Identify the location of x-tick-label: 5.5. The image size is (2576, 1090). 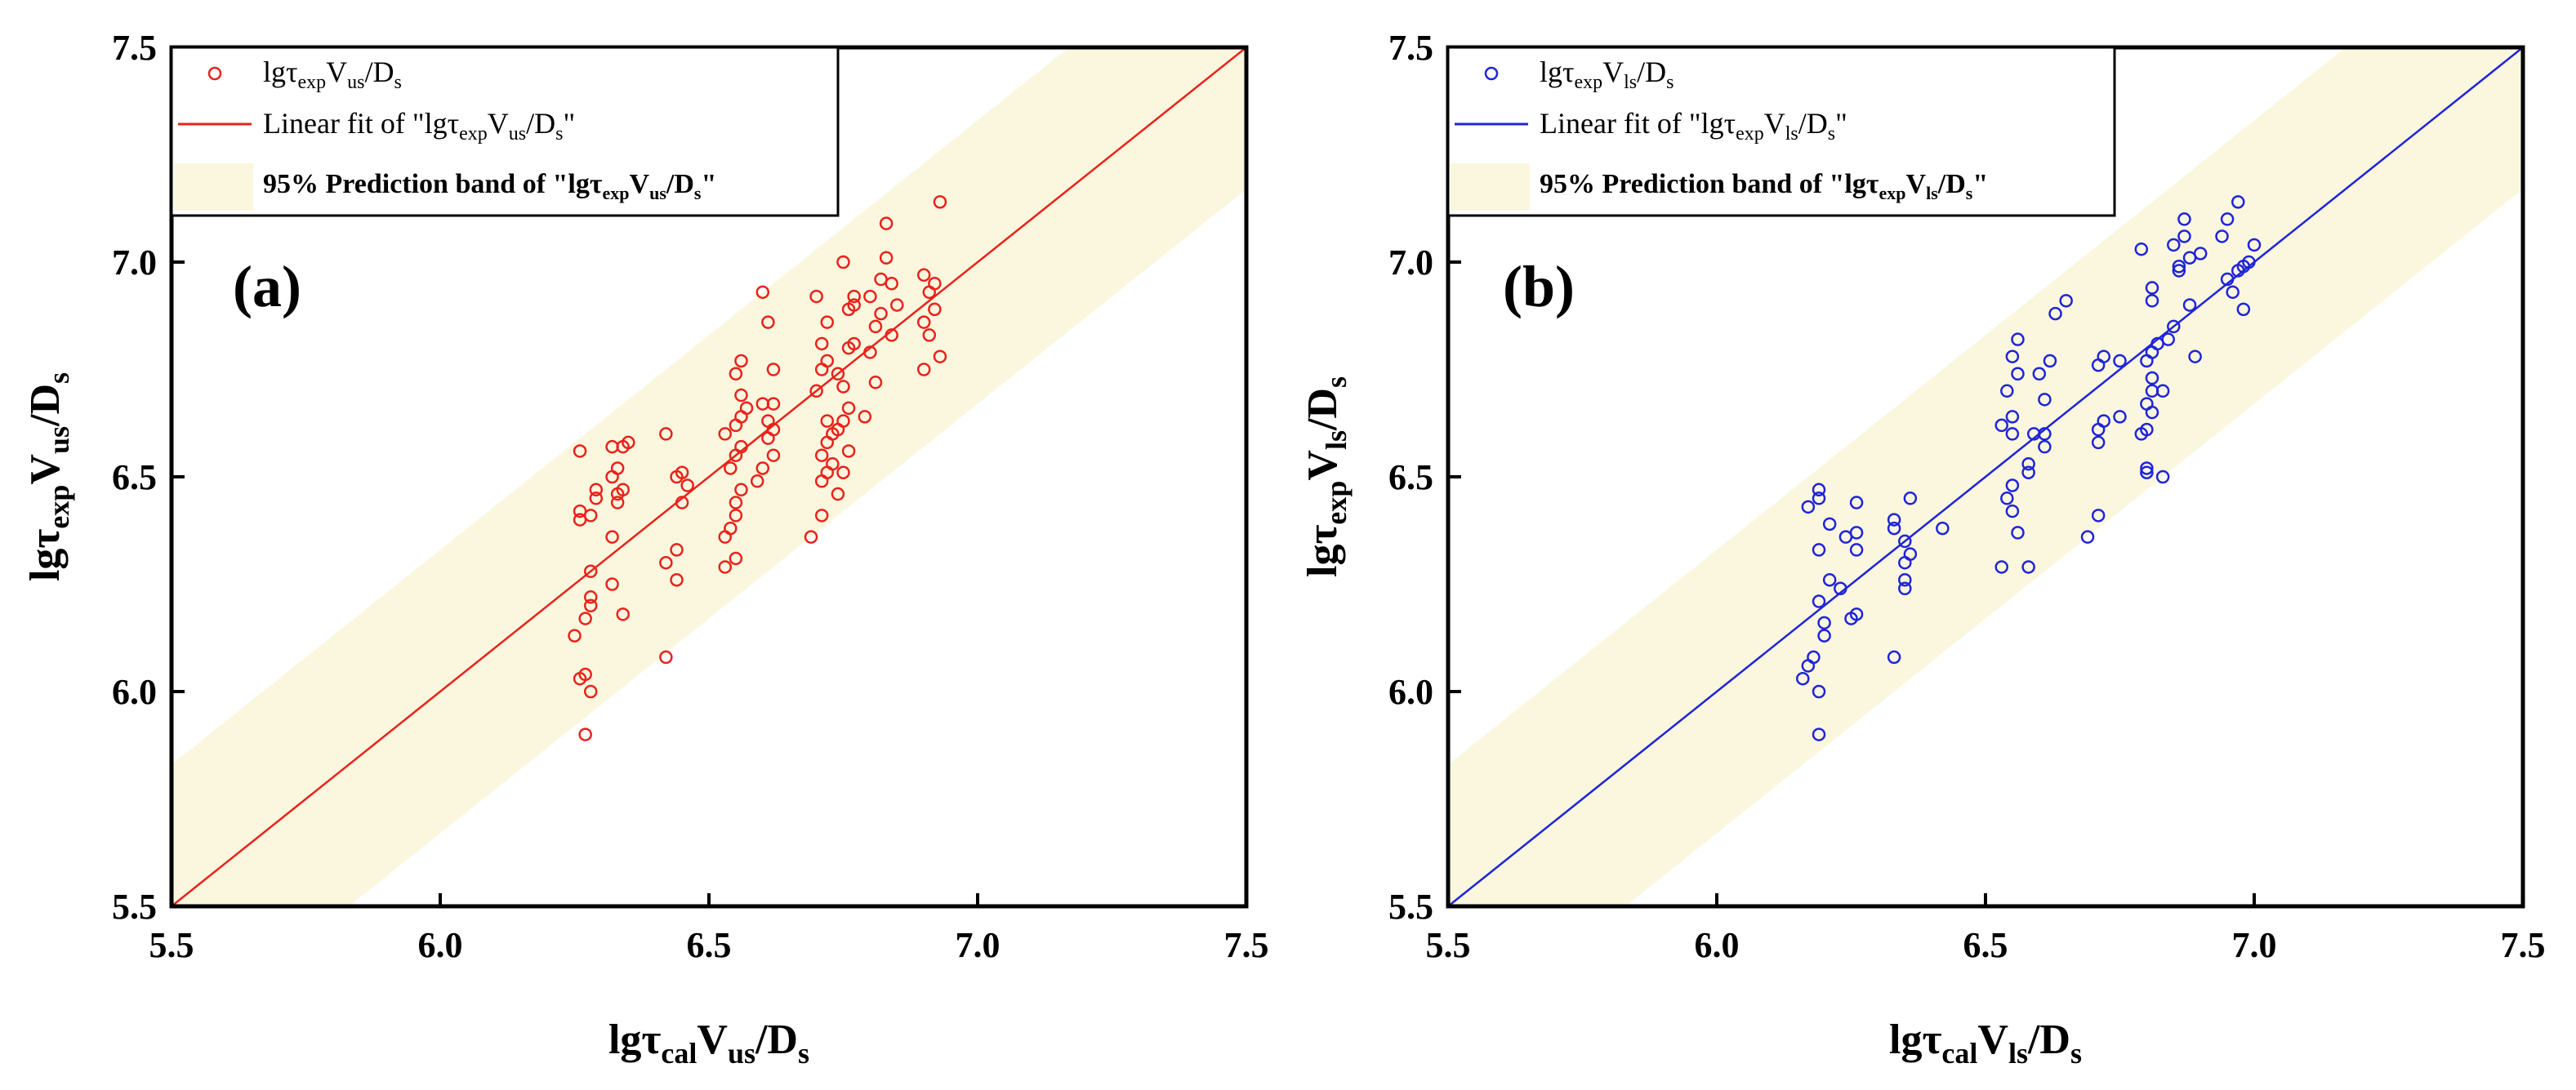
(1448, 945).